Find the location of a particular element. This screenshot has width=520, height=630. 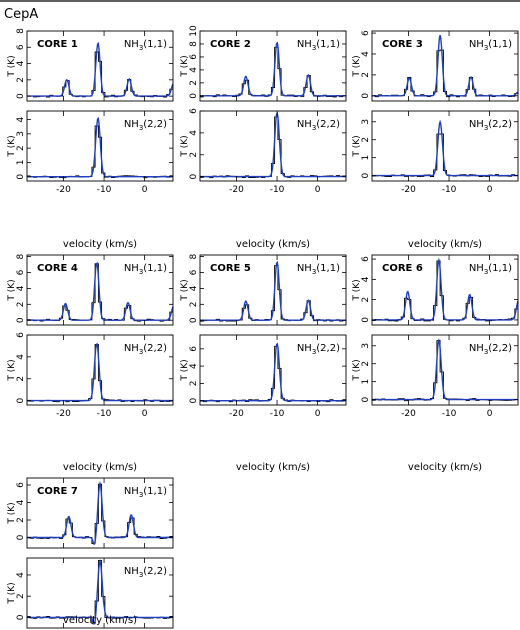

core-label: CORE 7 is located at coordinates (57, 491).